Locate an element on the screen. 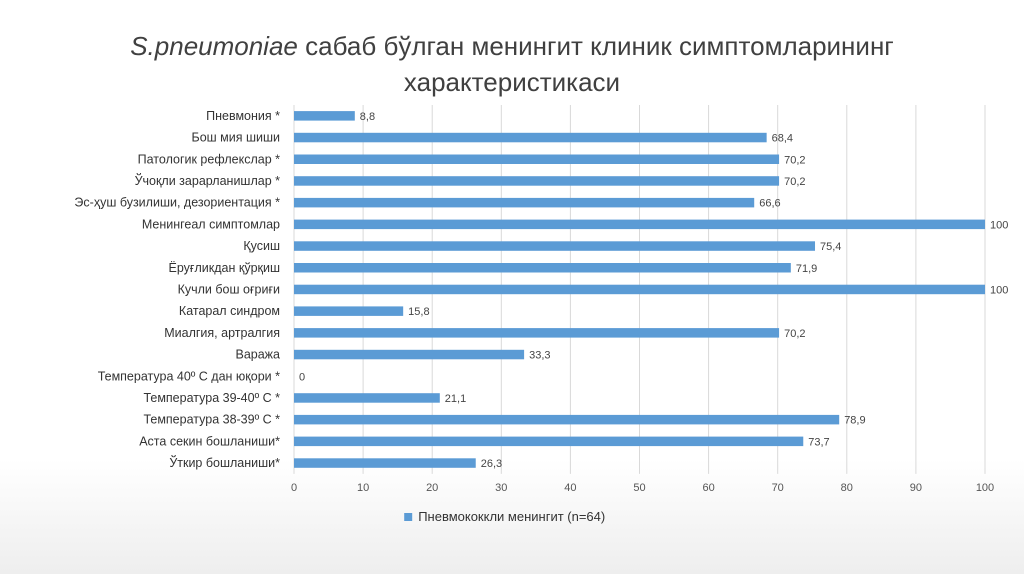 This screenshot has height=574, width=1024. x-tick-label: 20 is located at coordinates (432, 488).